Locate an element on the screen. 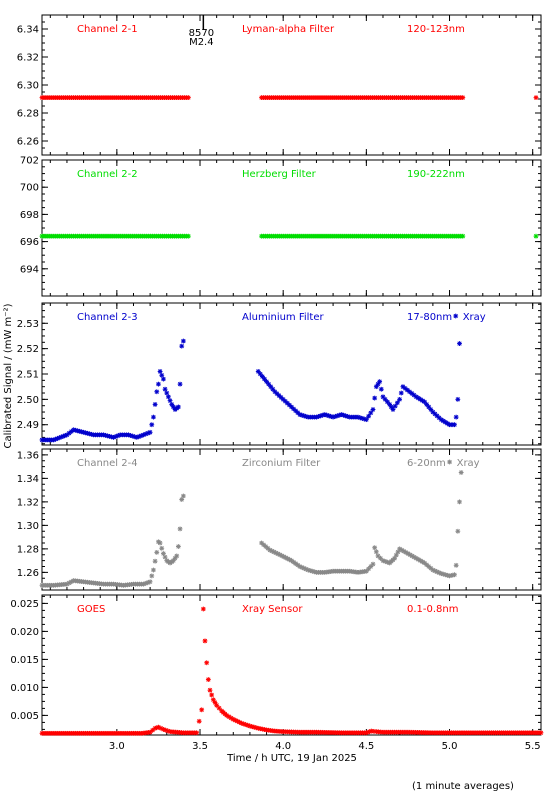  filter-label: Zirconium Filter is located at coordinates (281, 463).